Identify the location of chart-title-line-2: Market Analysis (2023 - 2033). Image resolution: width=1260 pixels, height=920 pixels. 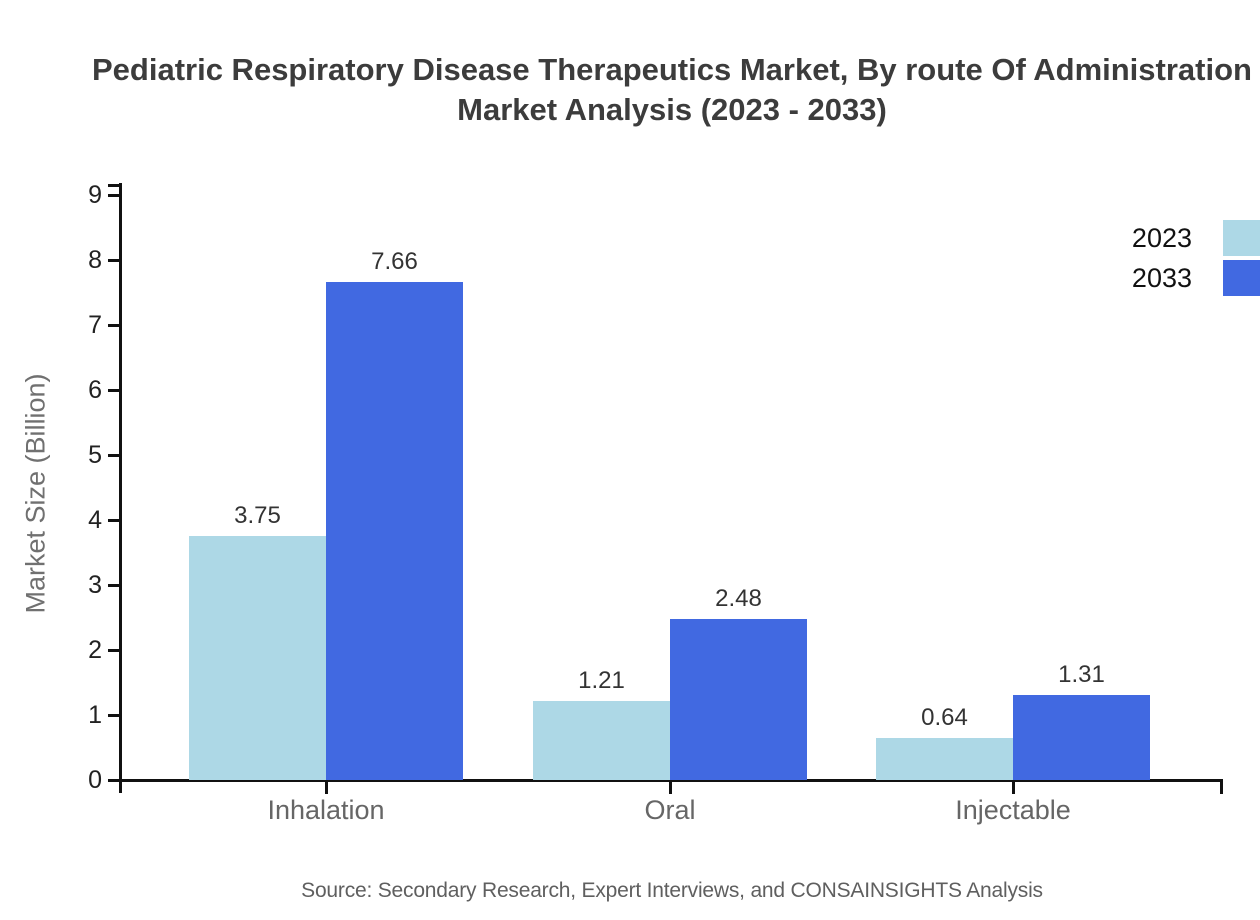
(672, 109).